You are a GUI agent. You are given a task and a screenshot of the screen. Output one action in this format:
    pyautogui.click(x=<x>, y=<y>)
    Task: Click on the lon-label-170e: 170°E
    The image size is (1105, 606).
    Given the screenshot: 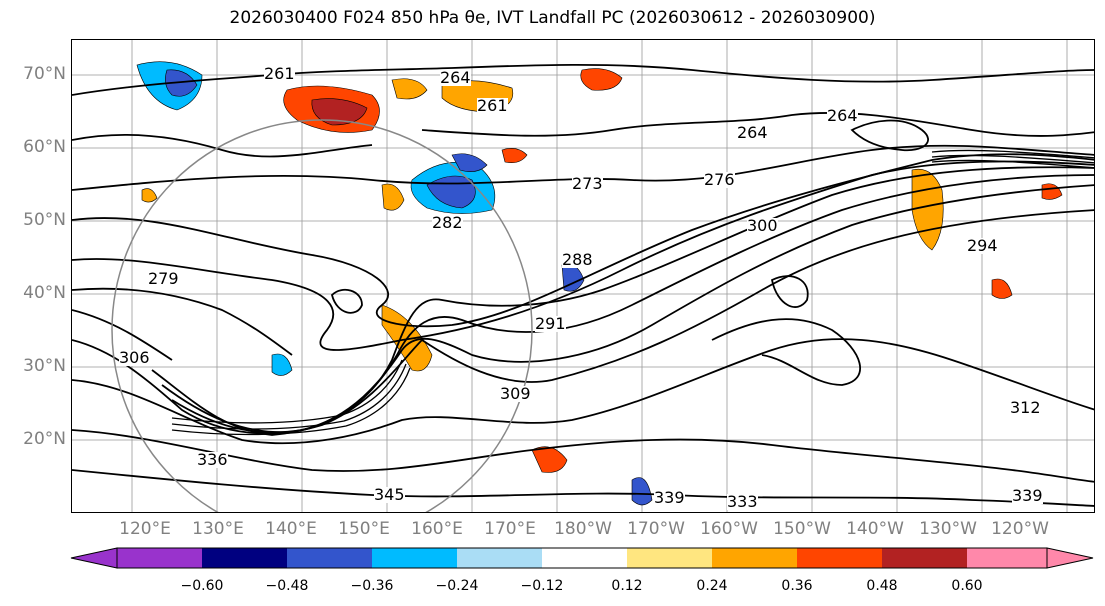 What is the action you would take?
    pyautogui.click(x=510, y=529)
    